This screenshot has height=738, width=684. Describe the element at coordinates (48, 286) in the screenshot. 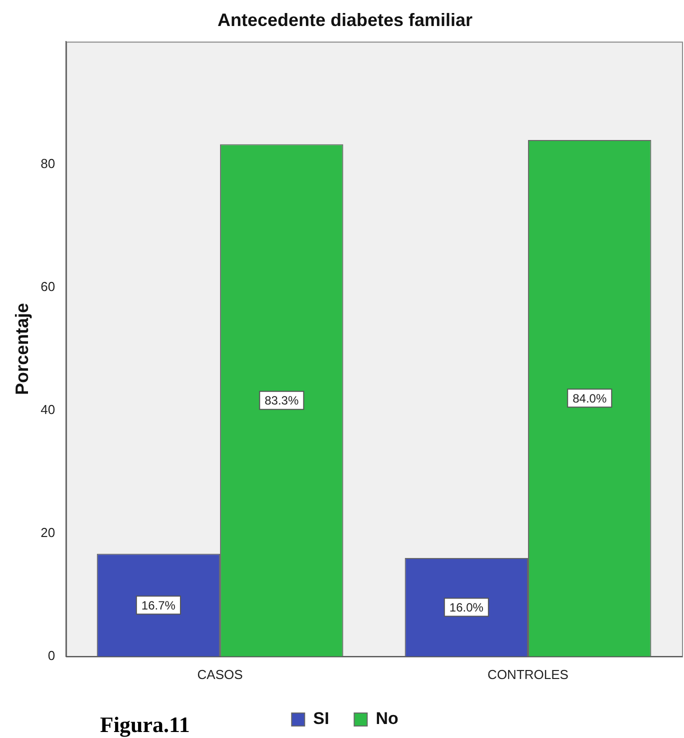

I see `y-tick-label: 60` at that location.